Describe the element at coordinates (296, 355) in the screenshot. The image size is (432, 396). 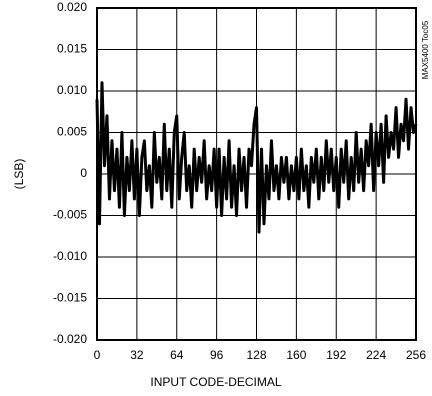
I see `x-tick-label: 160` at that location.